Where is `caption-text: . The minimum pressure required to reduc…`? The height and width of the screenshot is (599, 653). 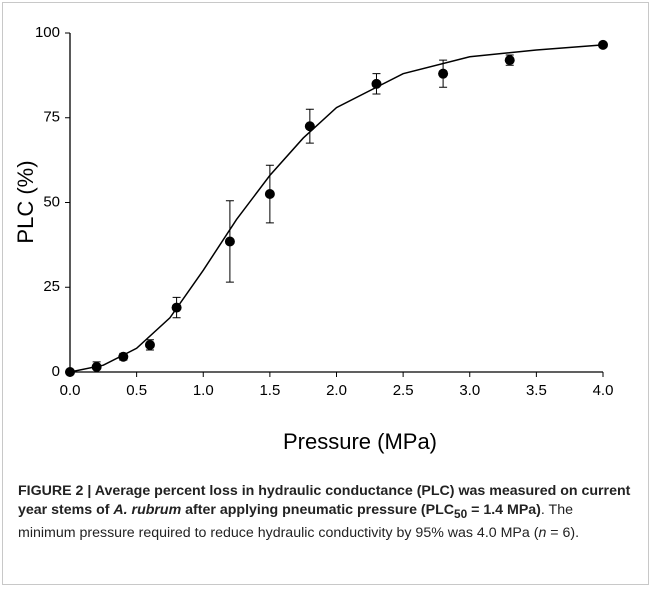
caption-text: . The minimum pressure required to reduc… is located at coordinates (295, 521).